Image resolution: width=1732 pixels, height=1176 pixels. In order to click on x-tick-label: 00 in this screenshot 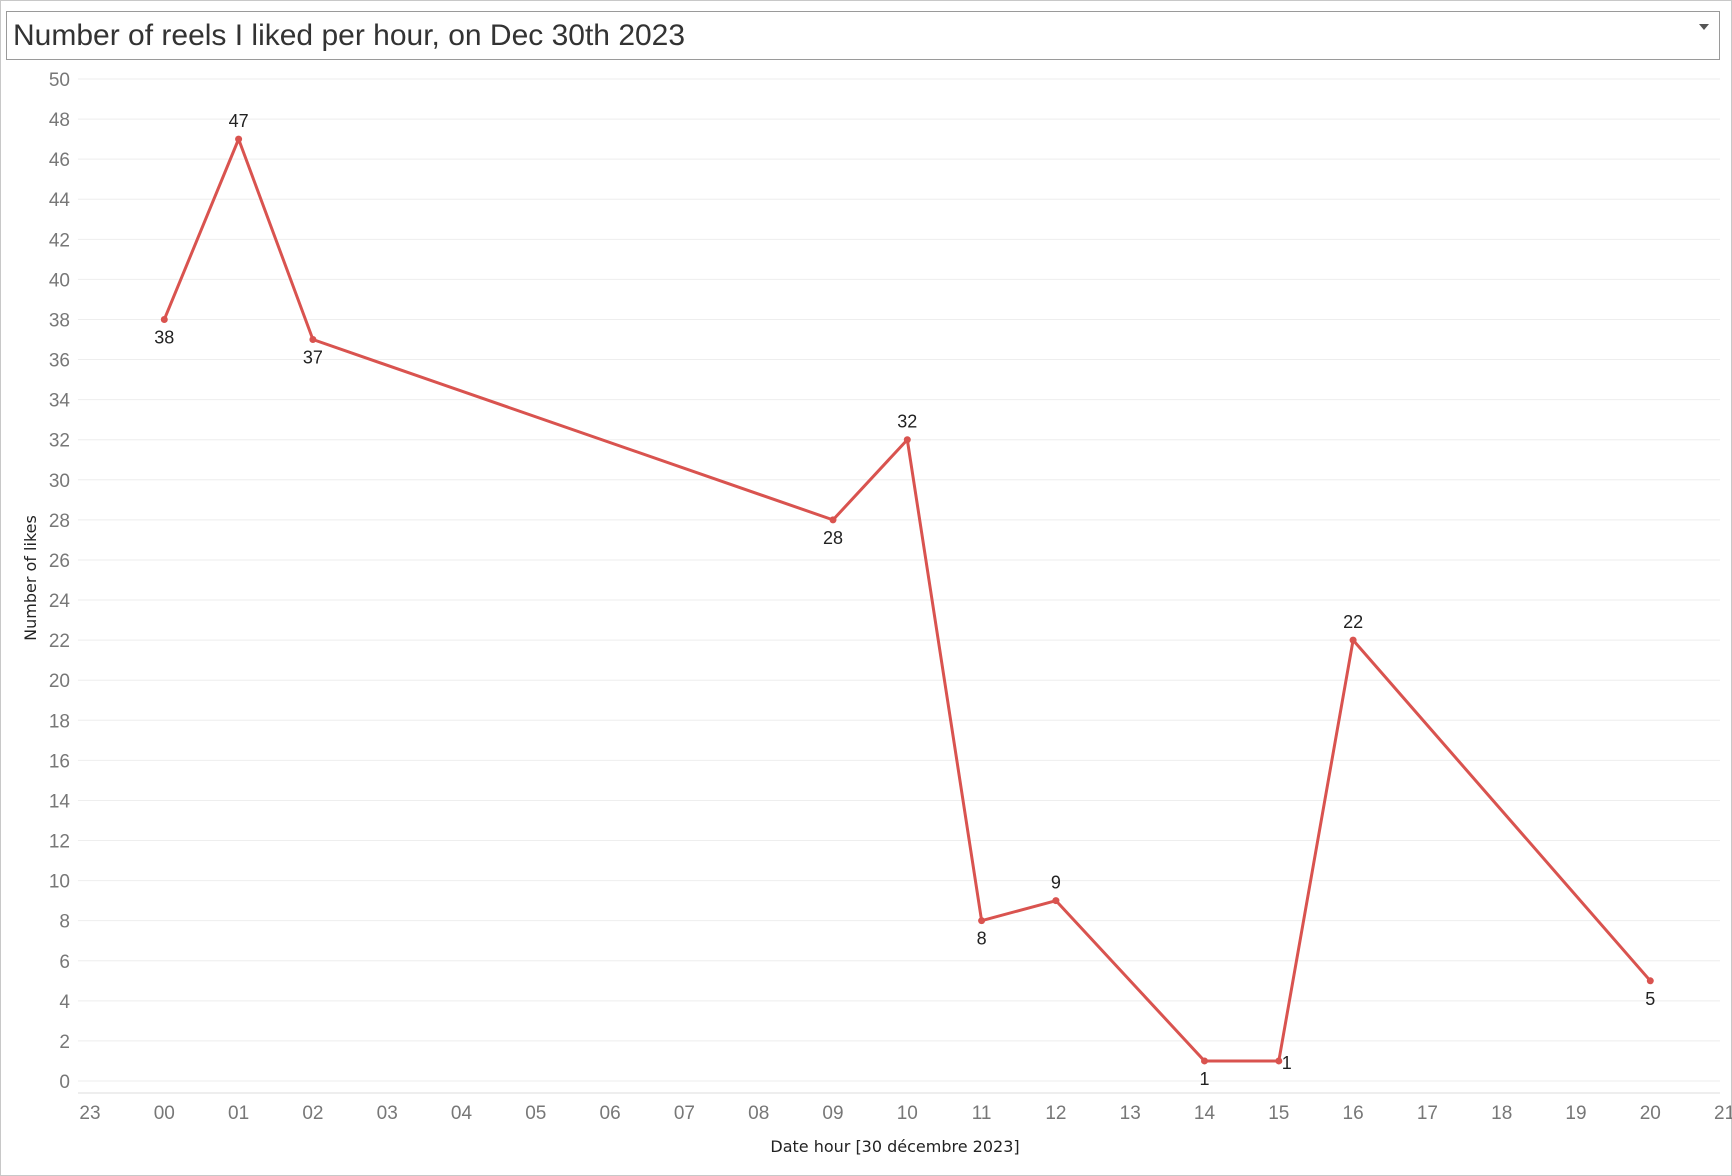, I will do `click(164, 1113)`.